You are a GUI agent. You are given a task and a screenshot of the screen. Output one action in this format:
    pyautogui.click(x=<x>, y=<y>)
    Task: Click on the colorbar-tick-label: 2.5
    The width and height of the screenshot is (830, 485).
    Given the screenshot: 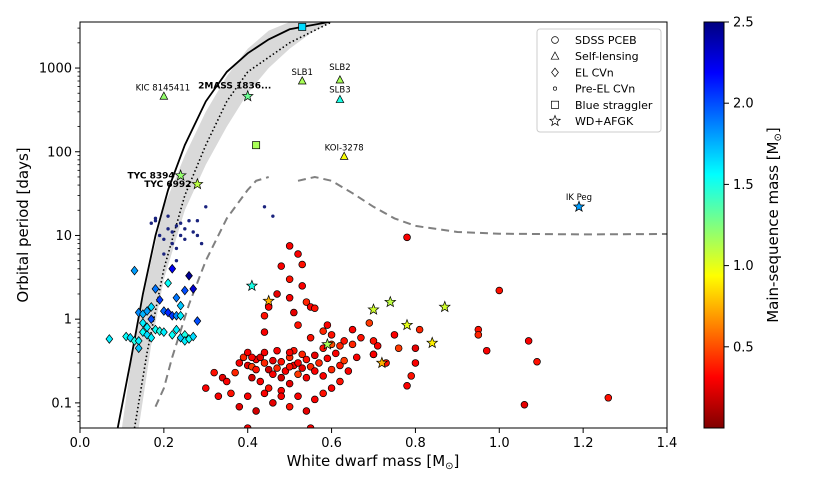 What is the action you would take?
    pyautogui.click(x=743, y=23)
    